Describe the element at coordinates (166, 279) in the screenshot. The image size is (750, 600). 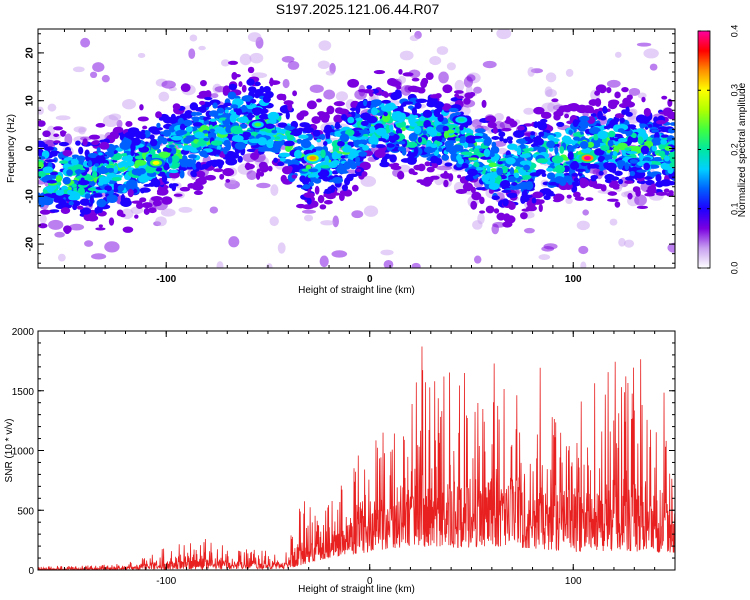
I see `x-tick-label: -100` at that location.